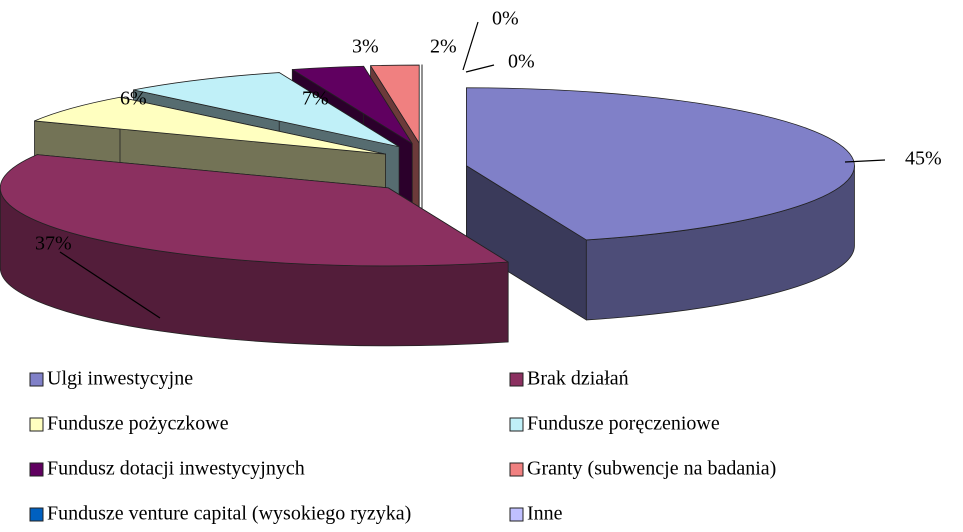 This screenshot has height=532, width=963. I want to click on legend-label: Inne, so click(545, 514).